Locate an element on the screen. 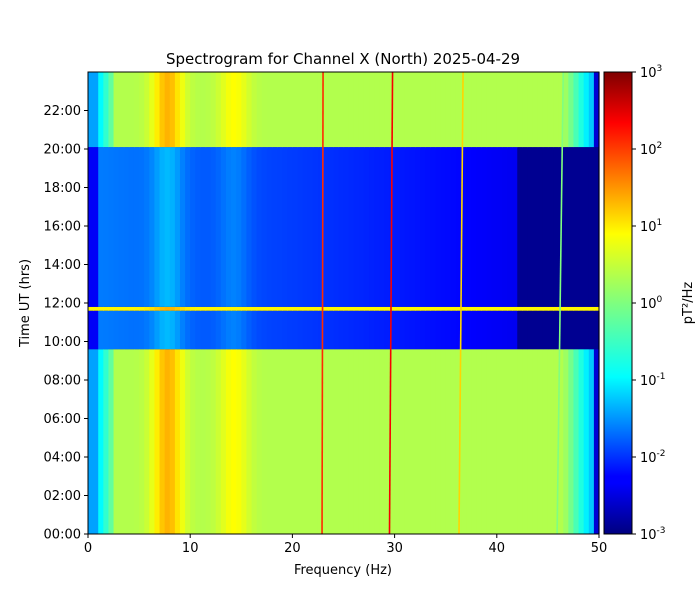 Image resolution: width=700 pixels, height=600 pixels. colorbar-tick-label: 101 is located at coordinates (651, 226).